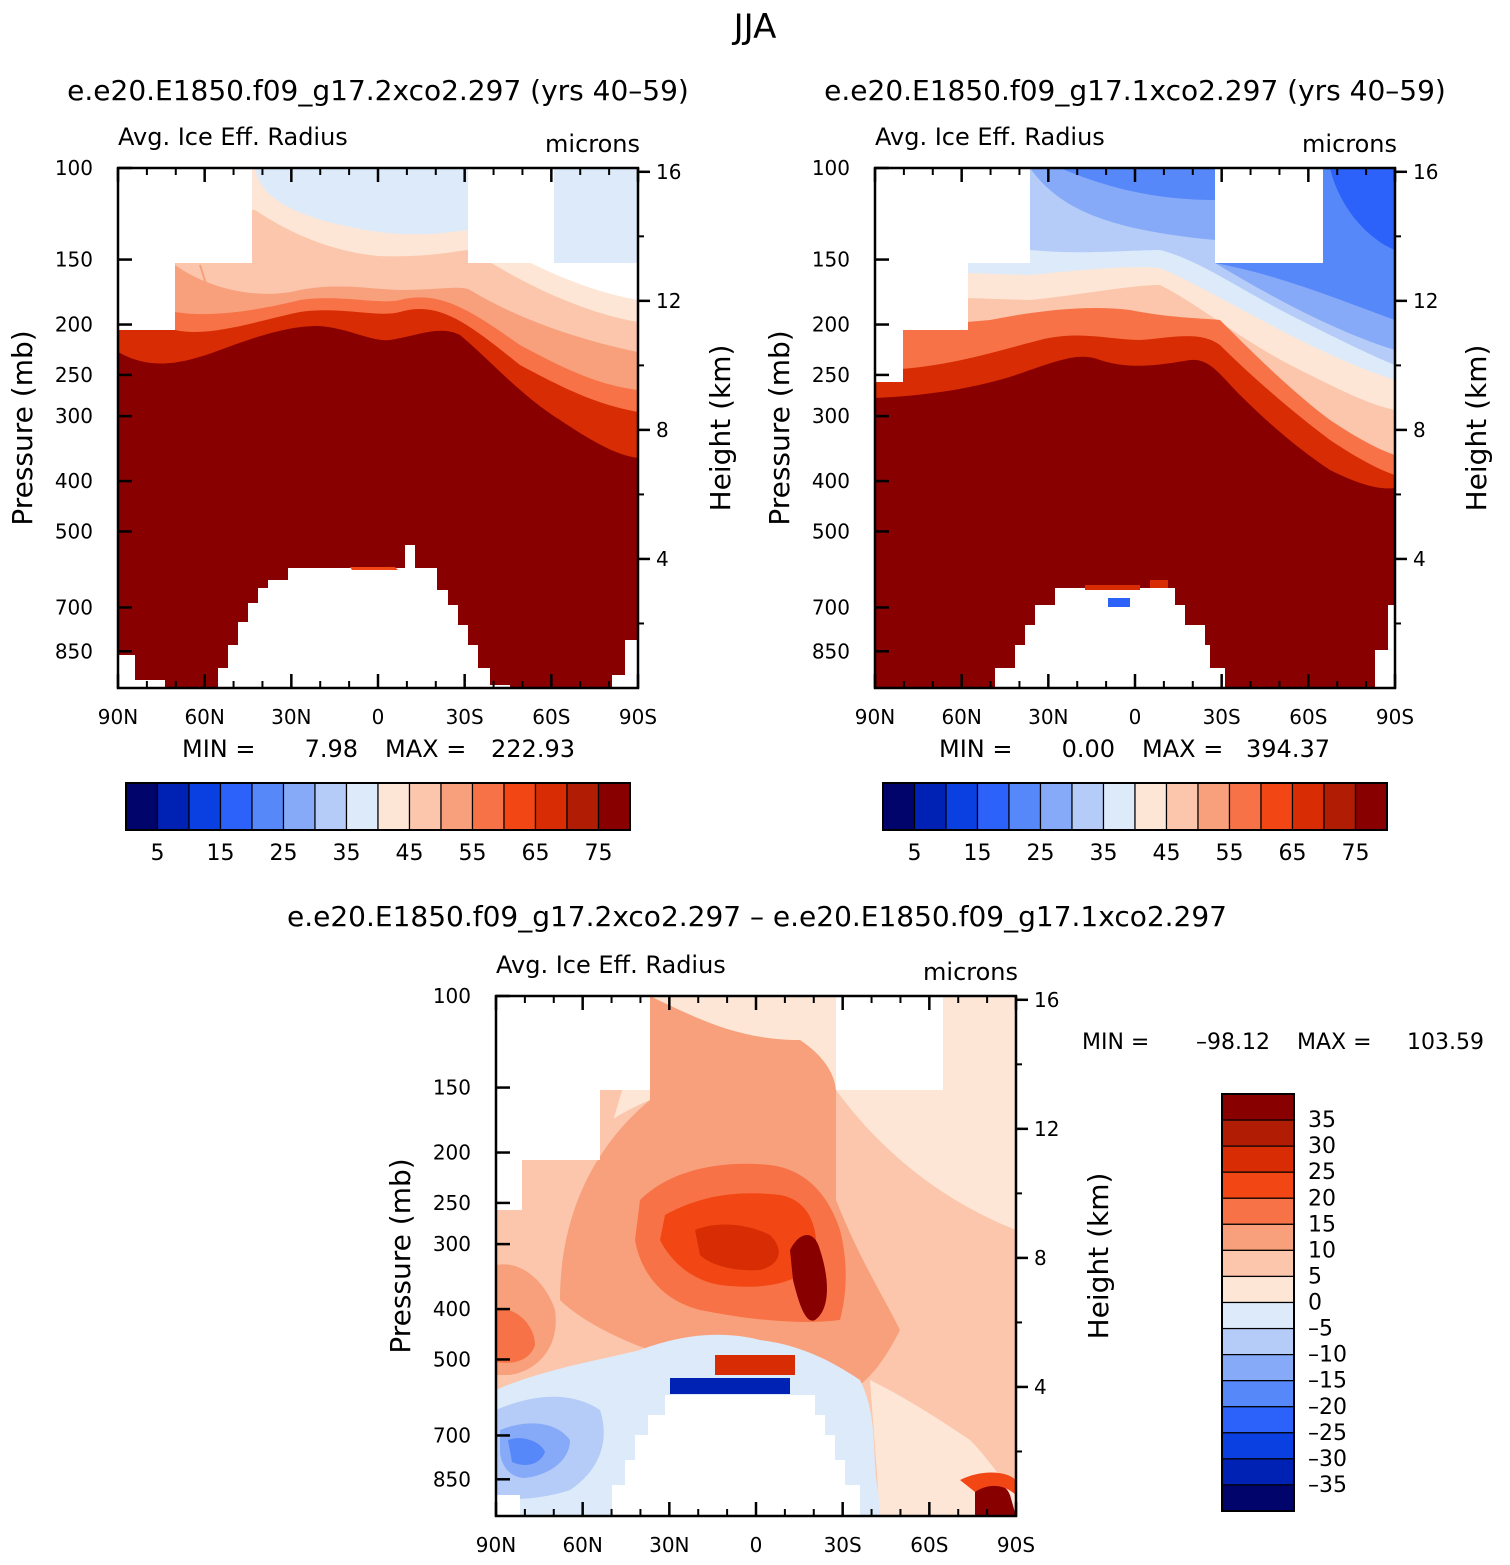  I want to click on panel-3-colorbar-label: 25, so click(1322, 1172).